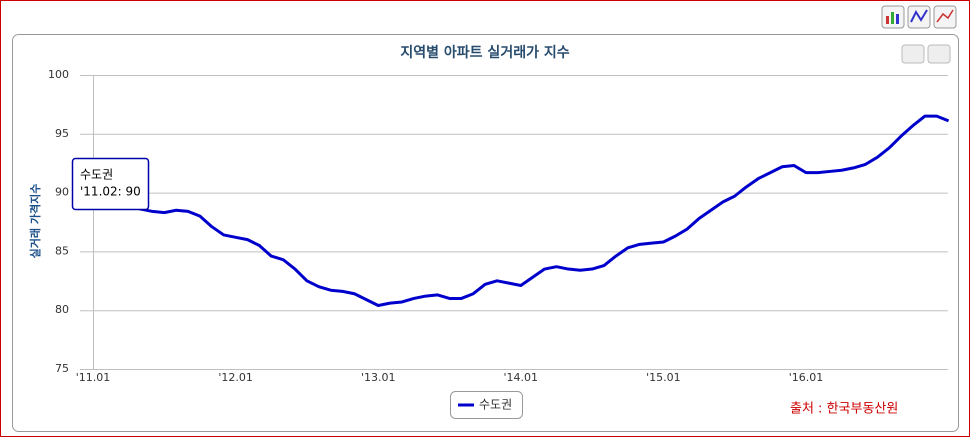  I want to click on y-tick-label: 75, so click(62, 368).